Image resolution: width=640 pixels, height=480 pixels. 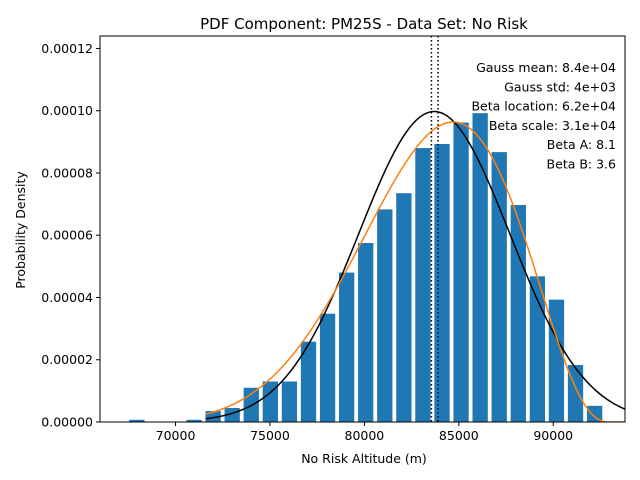 I want to click on y-tick-label-4: 0.00008, so click(x=67, y=172).